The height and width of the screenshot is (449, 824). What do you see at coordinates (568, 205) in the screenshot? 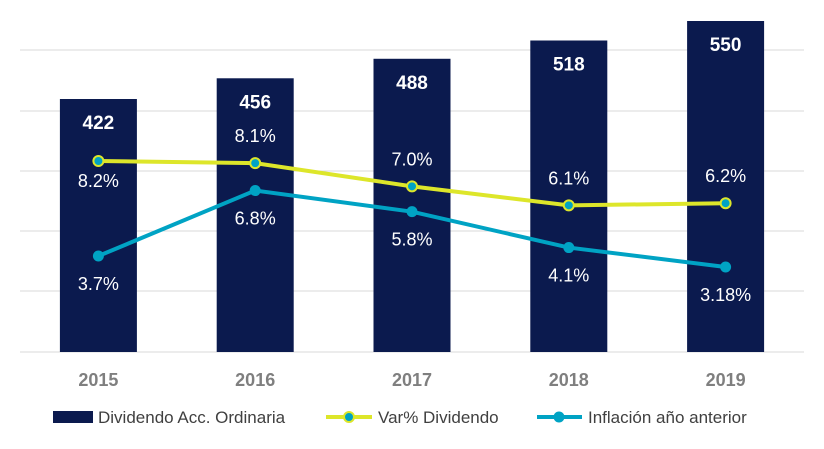
I see `marker-var-dividendo-2018` at bounding box center [568, 205].